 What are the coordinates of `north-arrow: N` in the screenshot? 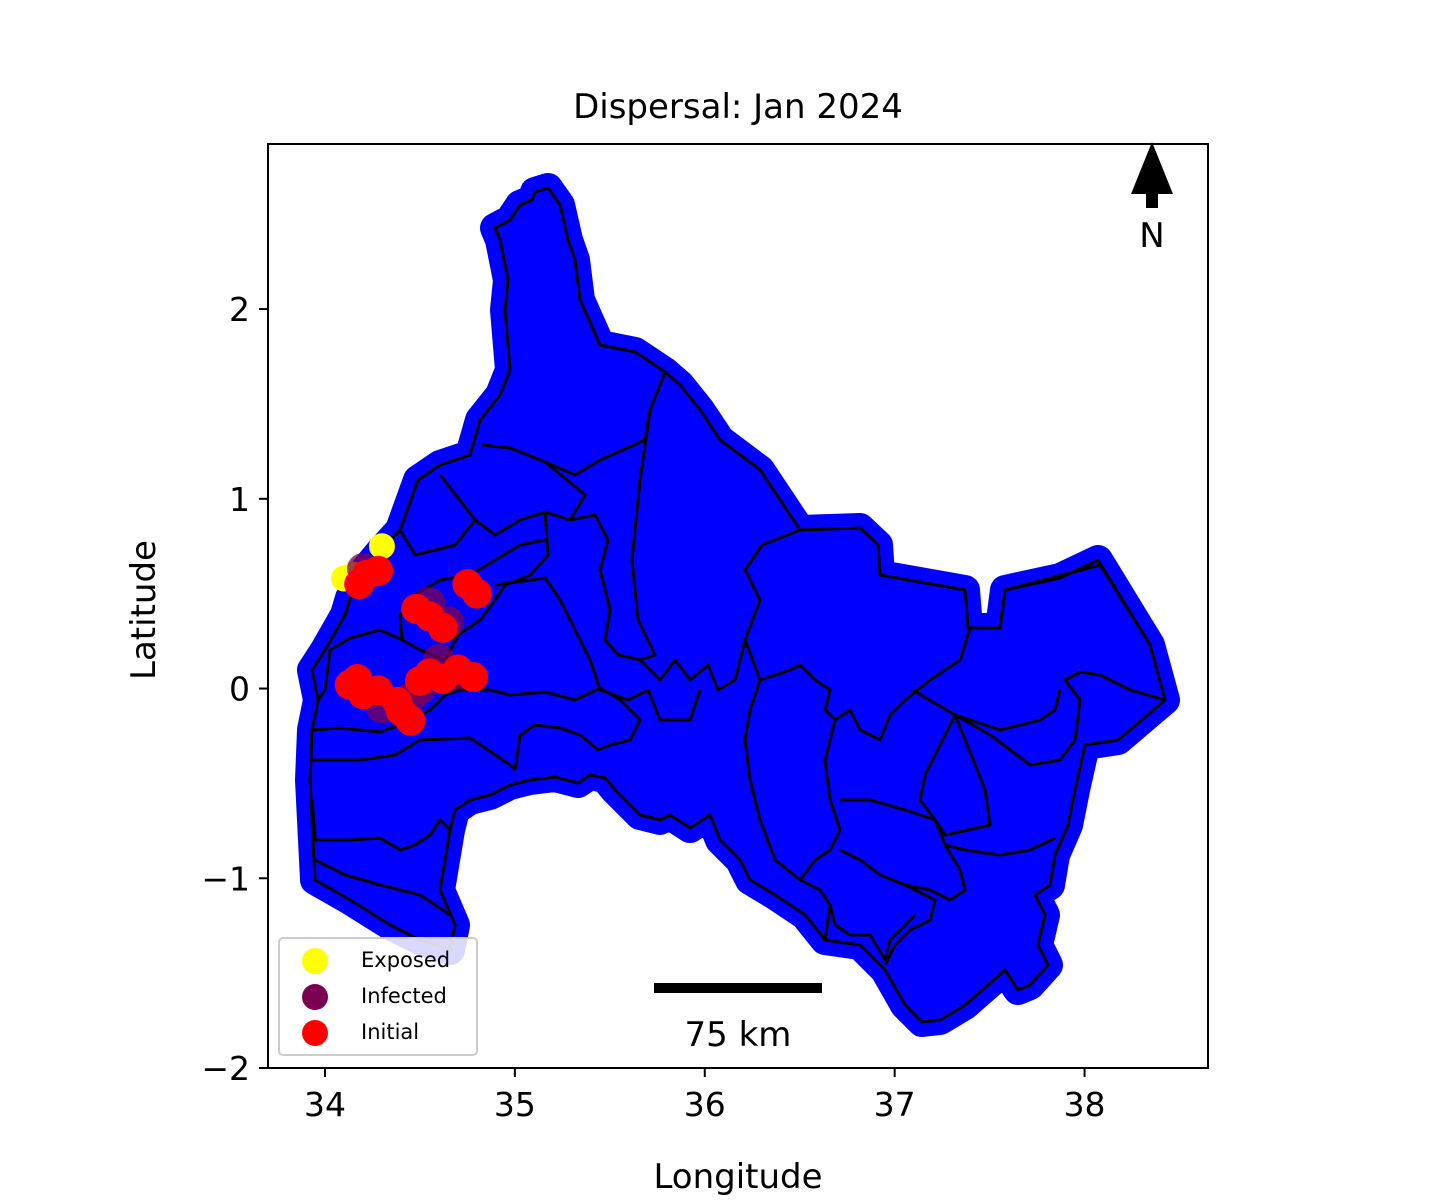 It's located at (1152, 199).